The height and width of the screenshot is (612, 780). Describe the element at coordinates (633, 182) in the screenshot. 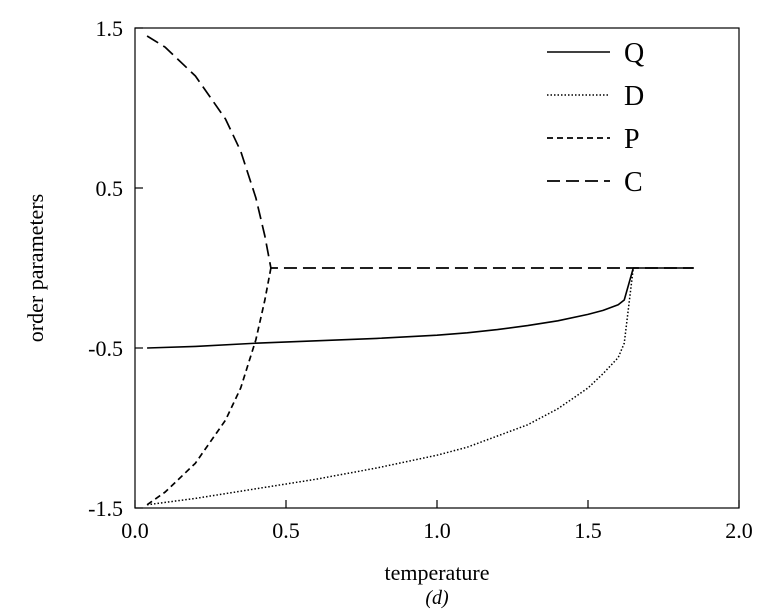

I see `legend-label-c: C` at that location.